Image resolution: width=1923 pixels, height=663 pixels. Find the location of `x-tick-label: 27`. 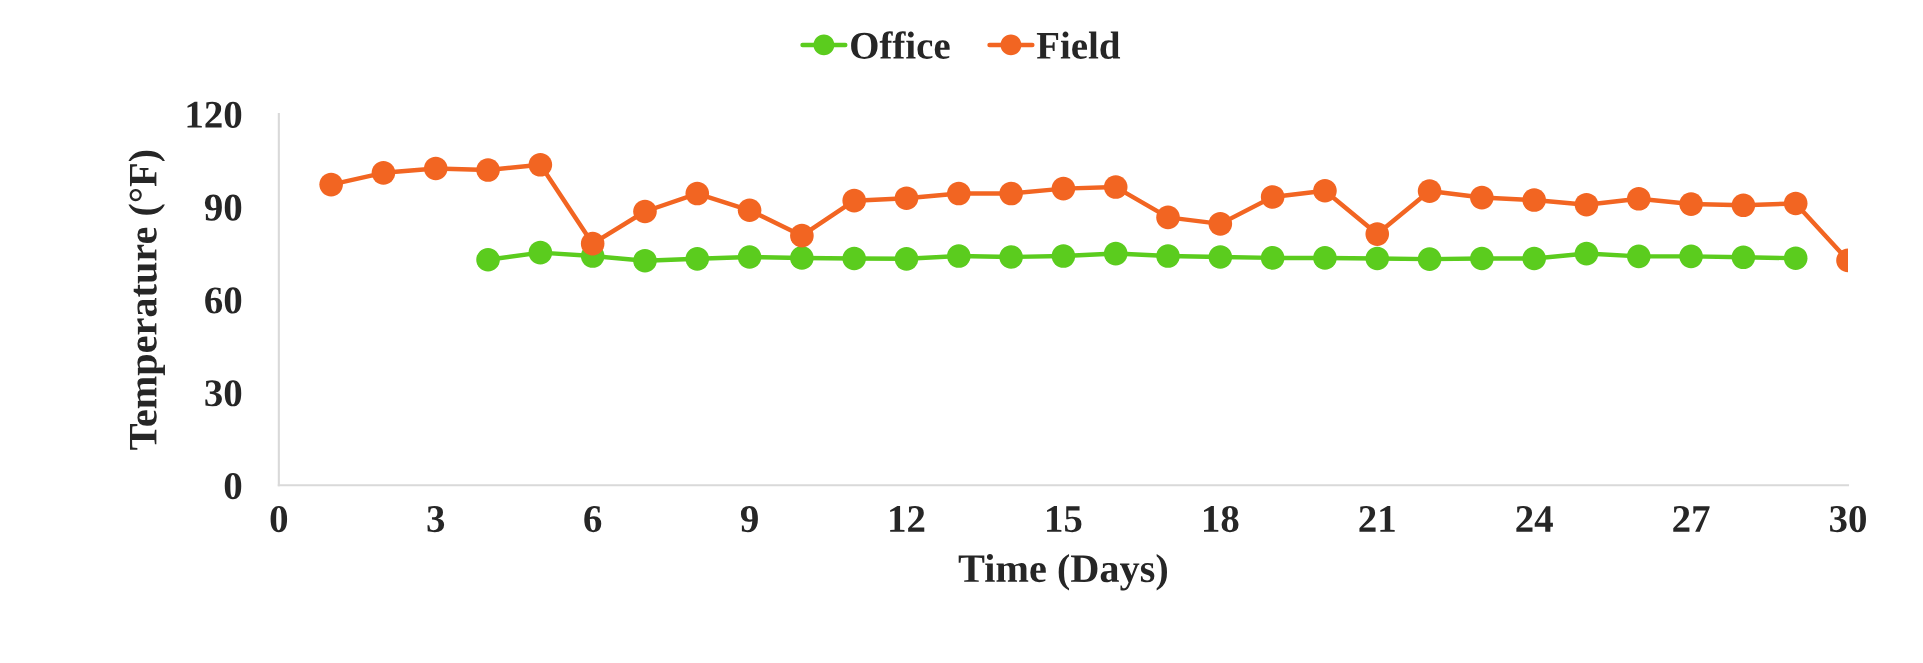

x-tick-label: 27 is located at coordinates (1691, 518).